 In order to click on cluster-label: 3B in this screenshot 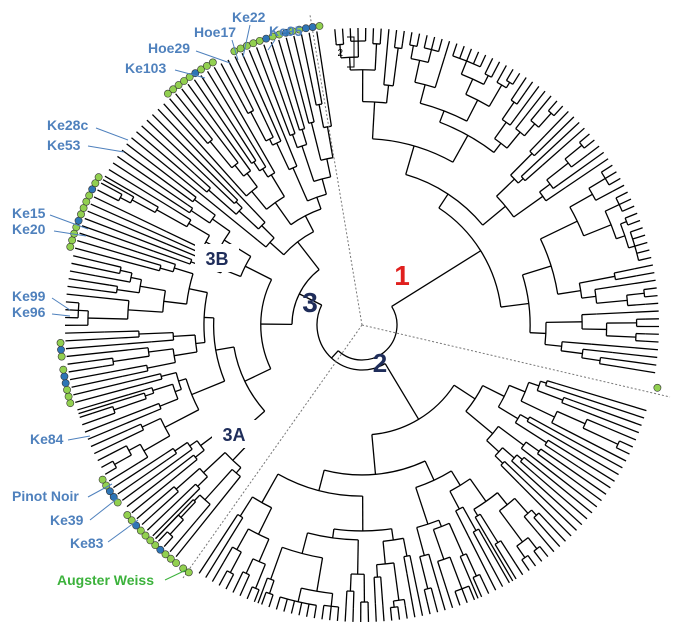, I will do `click(216, 259)`.